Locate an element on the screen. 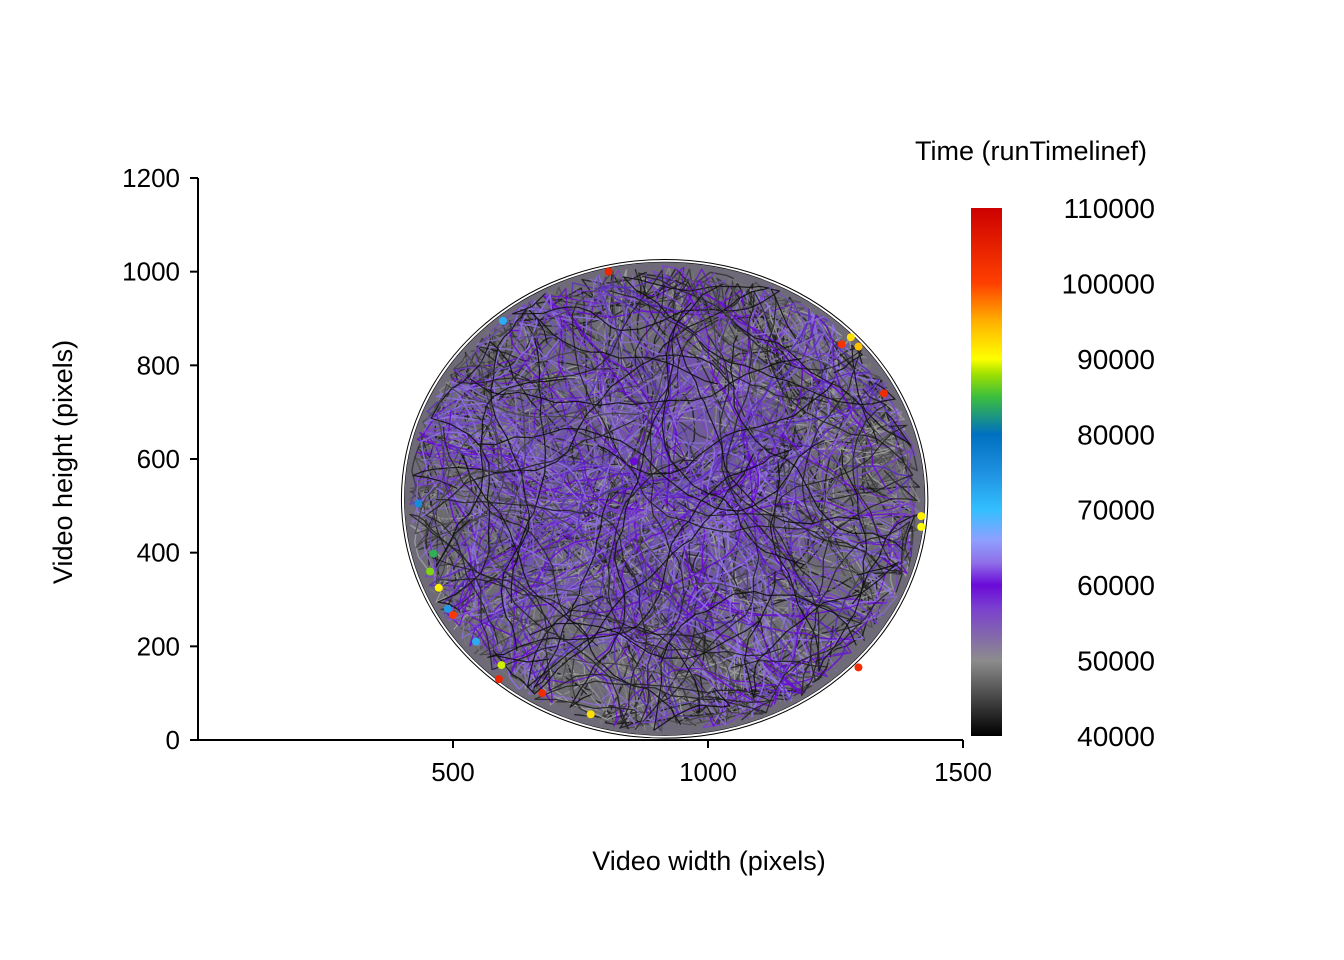  x-tick-label: 500 is located at coordinates (452, 772).